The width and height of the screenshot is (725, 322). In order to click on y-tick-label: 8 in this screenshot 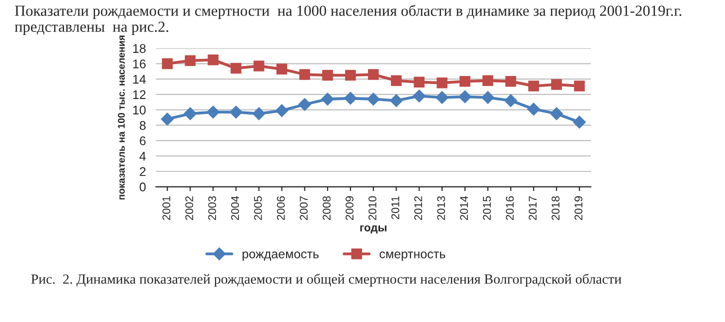, I will do `click(143, 125)`.